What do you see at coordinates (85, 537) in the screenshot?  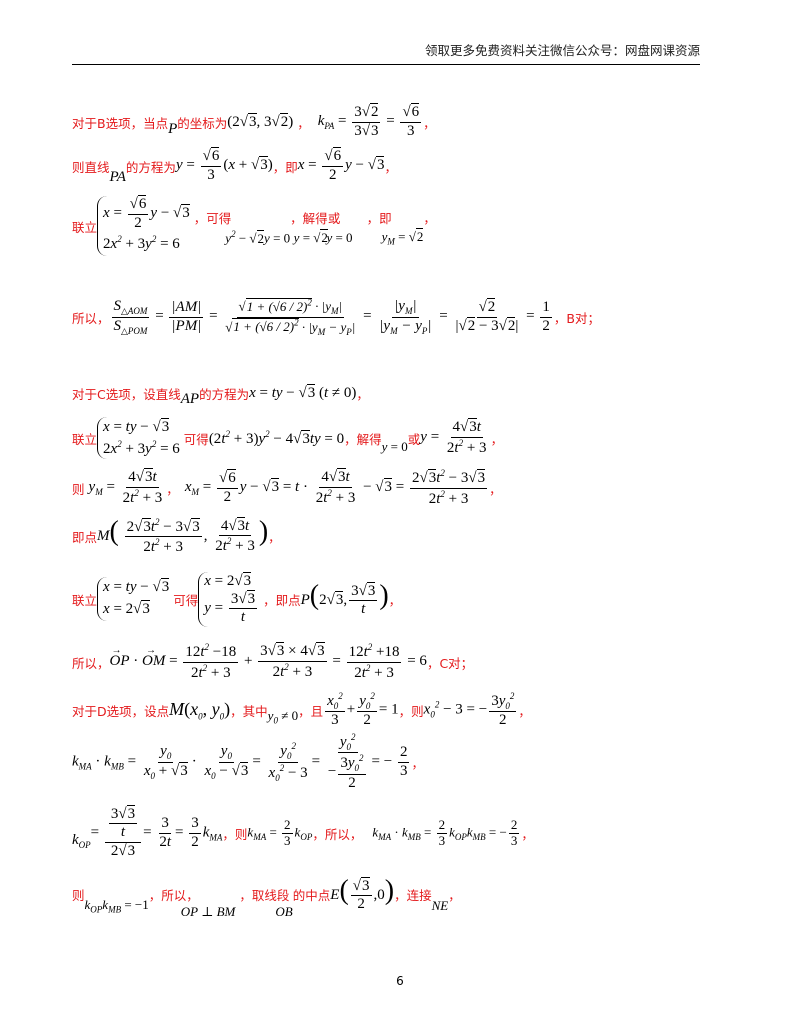 I see `text: 即点` at bounding box center [85, 537].